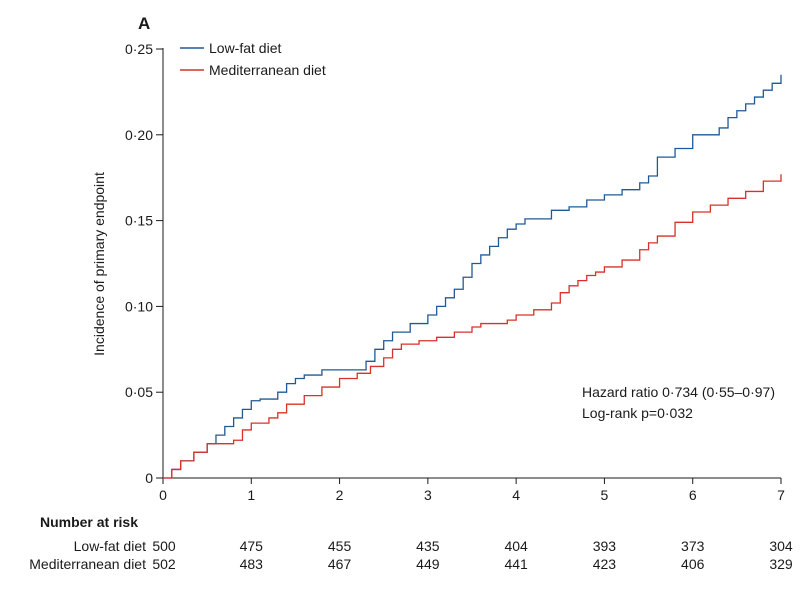 The image size is (806, 592). Describe the element at coordinates (693, 564) in the screenshot. I see `risk-value: 406` at that location.